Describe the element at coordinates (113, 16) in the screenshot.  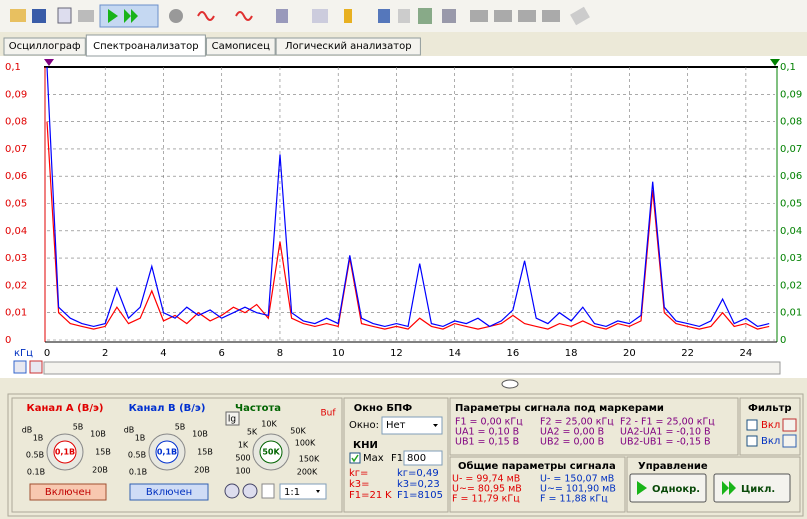
I see `play-icon` at that location.